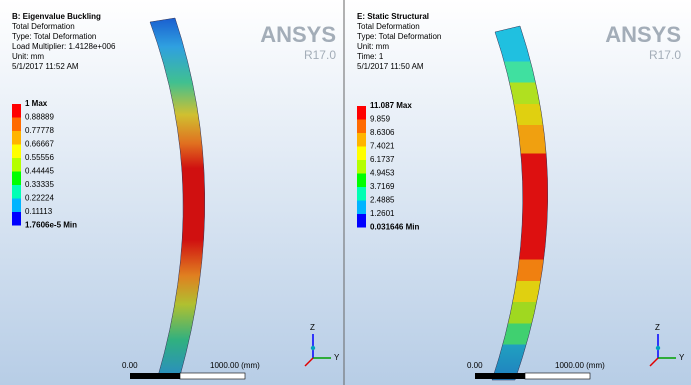  What do you see at coordinates (380, 119) in the screenshot?
I see `legend-label: 9.859` at bounding box center [380, 119].